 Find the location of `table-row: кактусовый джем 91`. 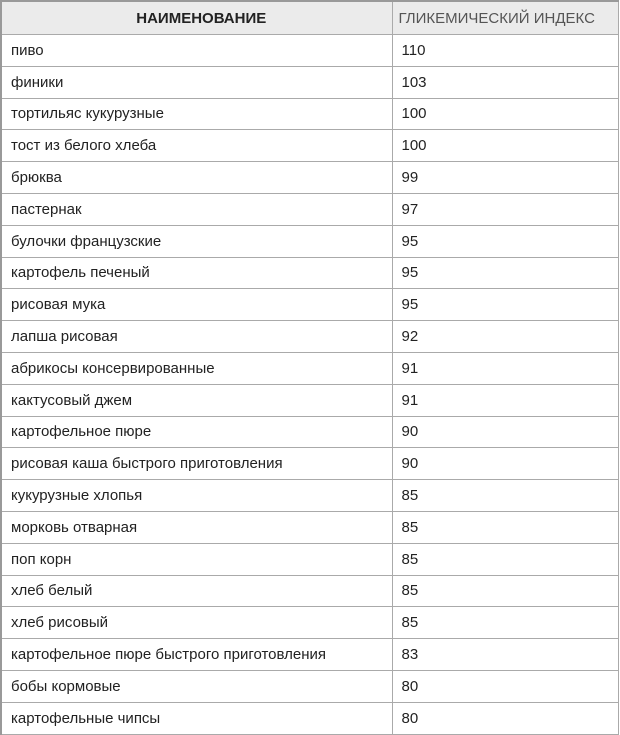

table-row: кактусовый джем 91 is located at coordinates (309, 400).